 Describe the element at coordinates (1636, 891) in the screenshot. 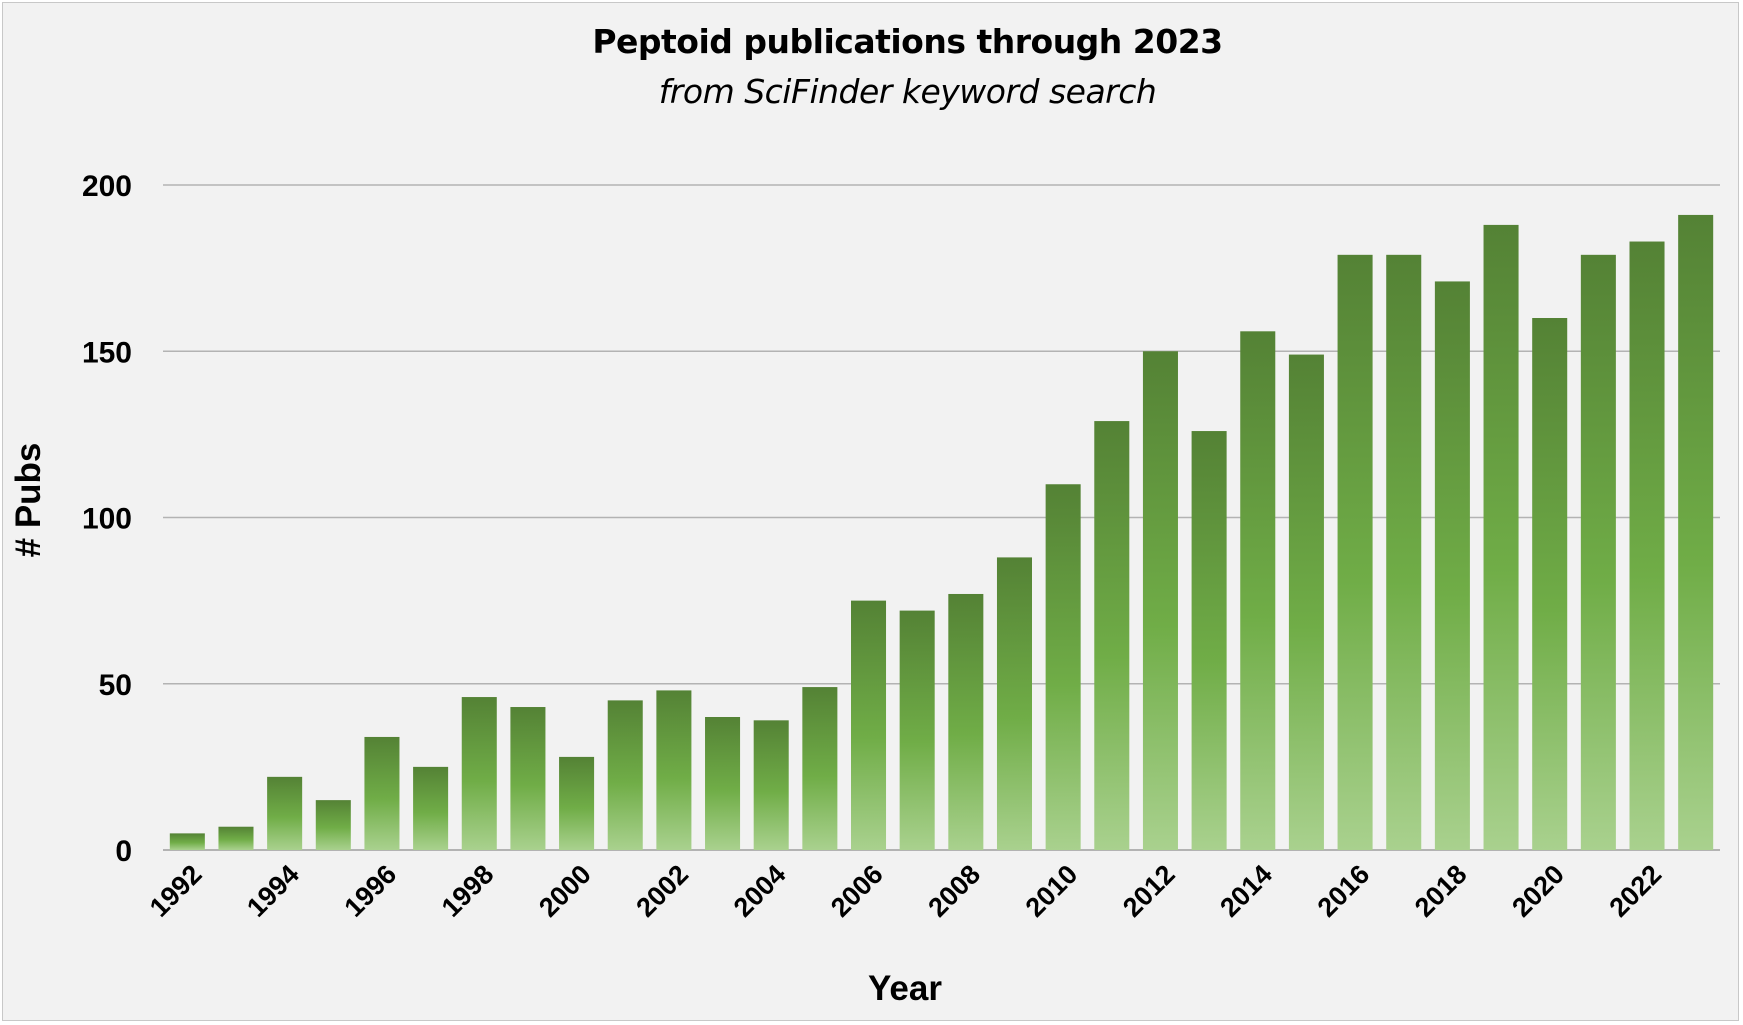

I see `x-tick-label: 2022` at that location.